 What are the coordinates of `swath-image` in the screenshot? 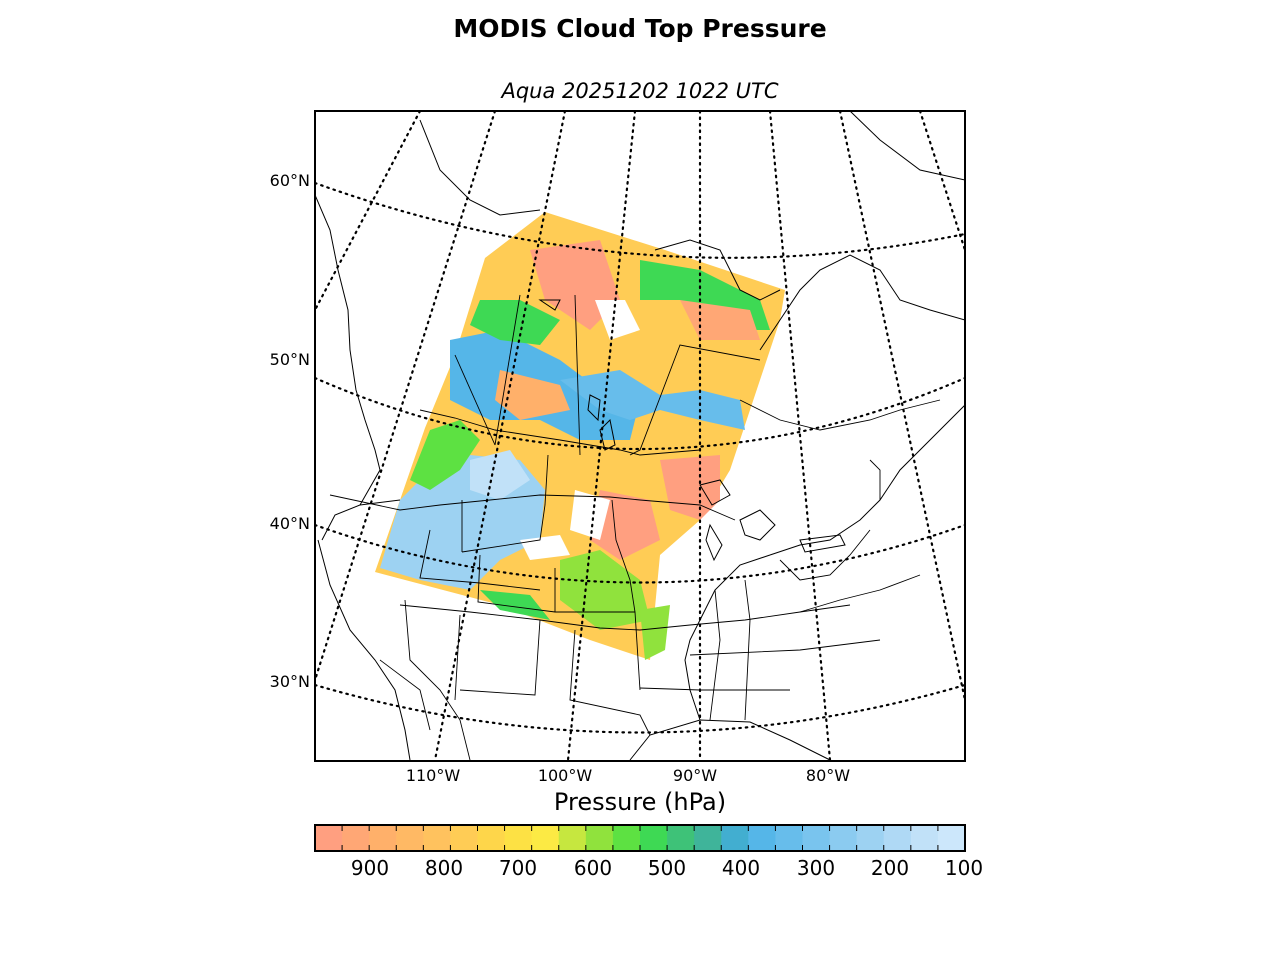 It's located at (580, 436).